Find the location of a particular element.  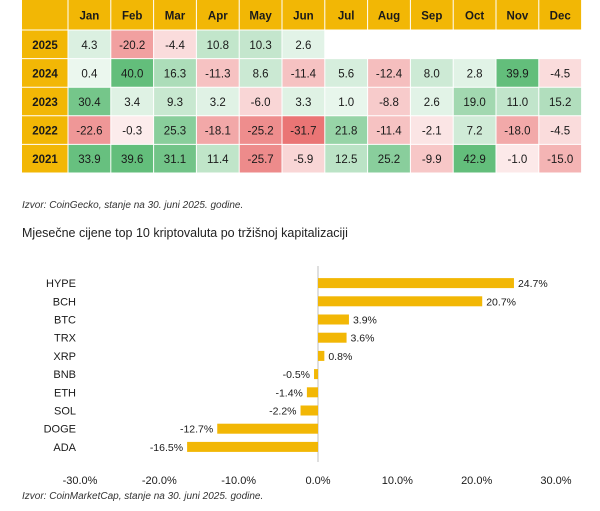

x-tick-label: 20.0% is located at coordinates (476, 479).